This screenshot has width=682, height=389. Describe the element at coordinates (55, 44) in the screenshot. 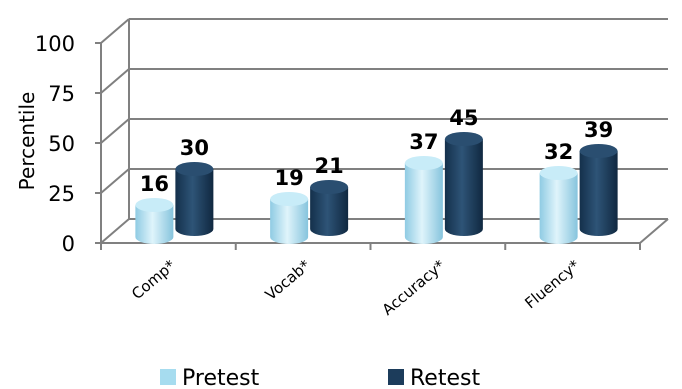

I see `y-tick-label: 100` at that location.